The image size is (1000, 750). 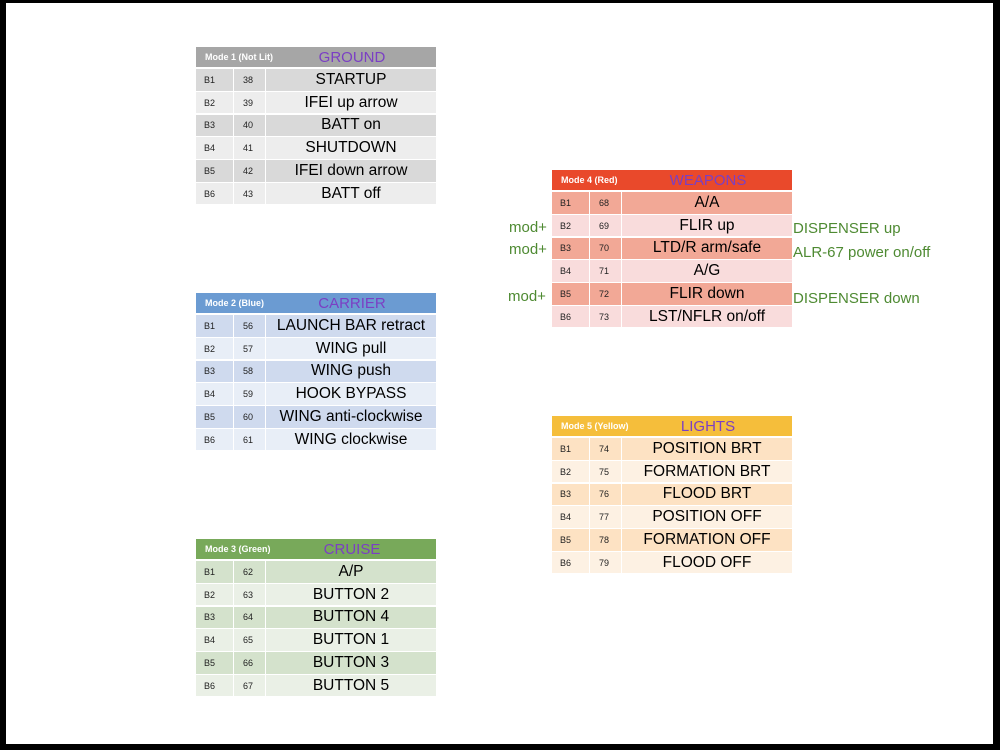 I want to click on button-number: 74, so click(x=605, y=449).